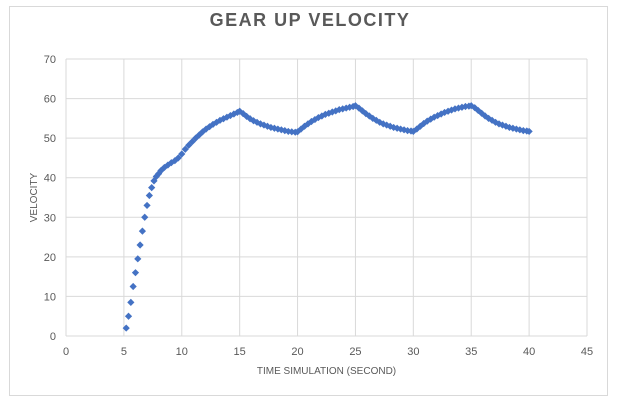 This screenshot has height=408, width=620. What do you see at coordinates (413, 352) in the screenshot?
I see `x-tick-label: 30` at bounding box center [413, 352].